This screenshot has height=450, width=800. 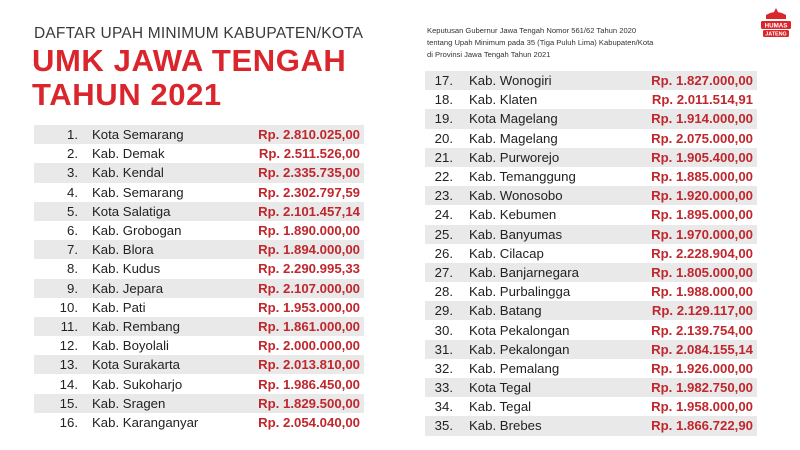 I want to click on region-name: Kab. Cilacap, so click(x=506, y=253).